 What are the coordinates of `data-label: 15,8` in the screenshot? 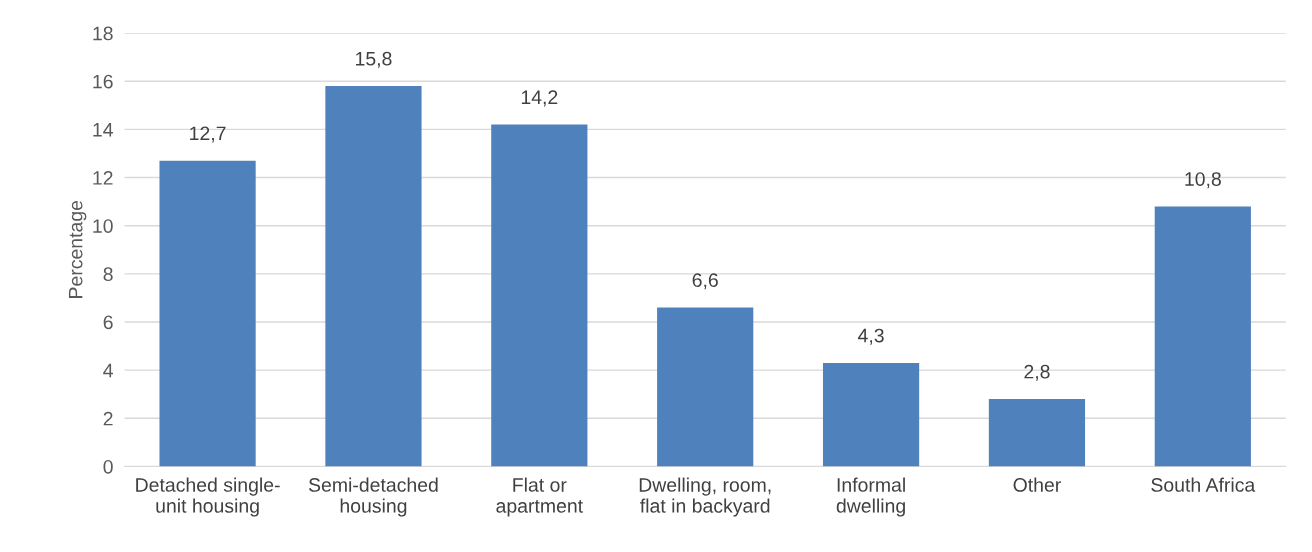 It's located at (374, 59).